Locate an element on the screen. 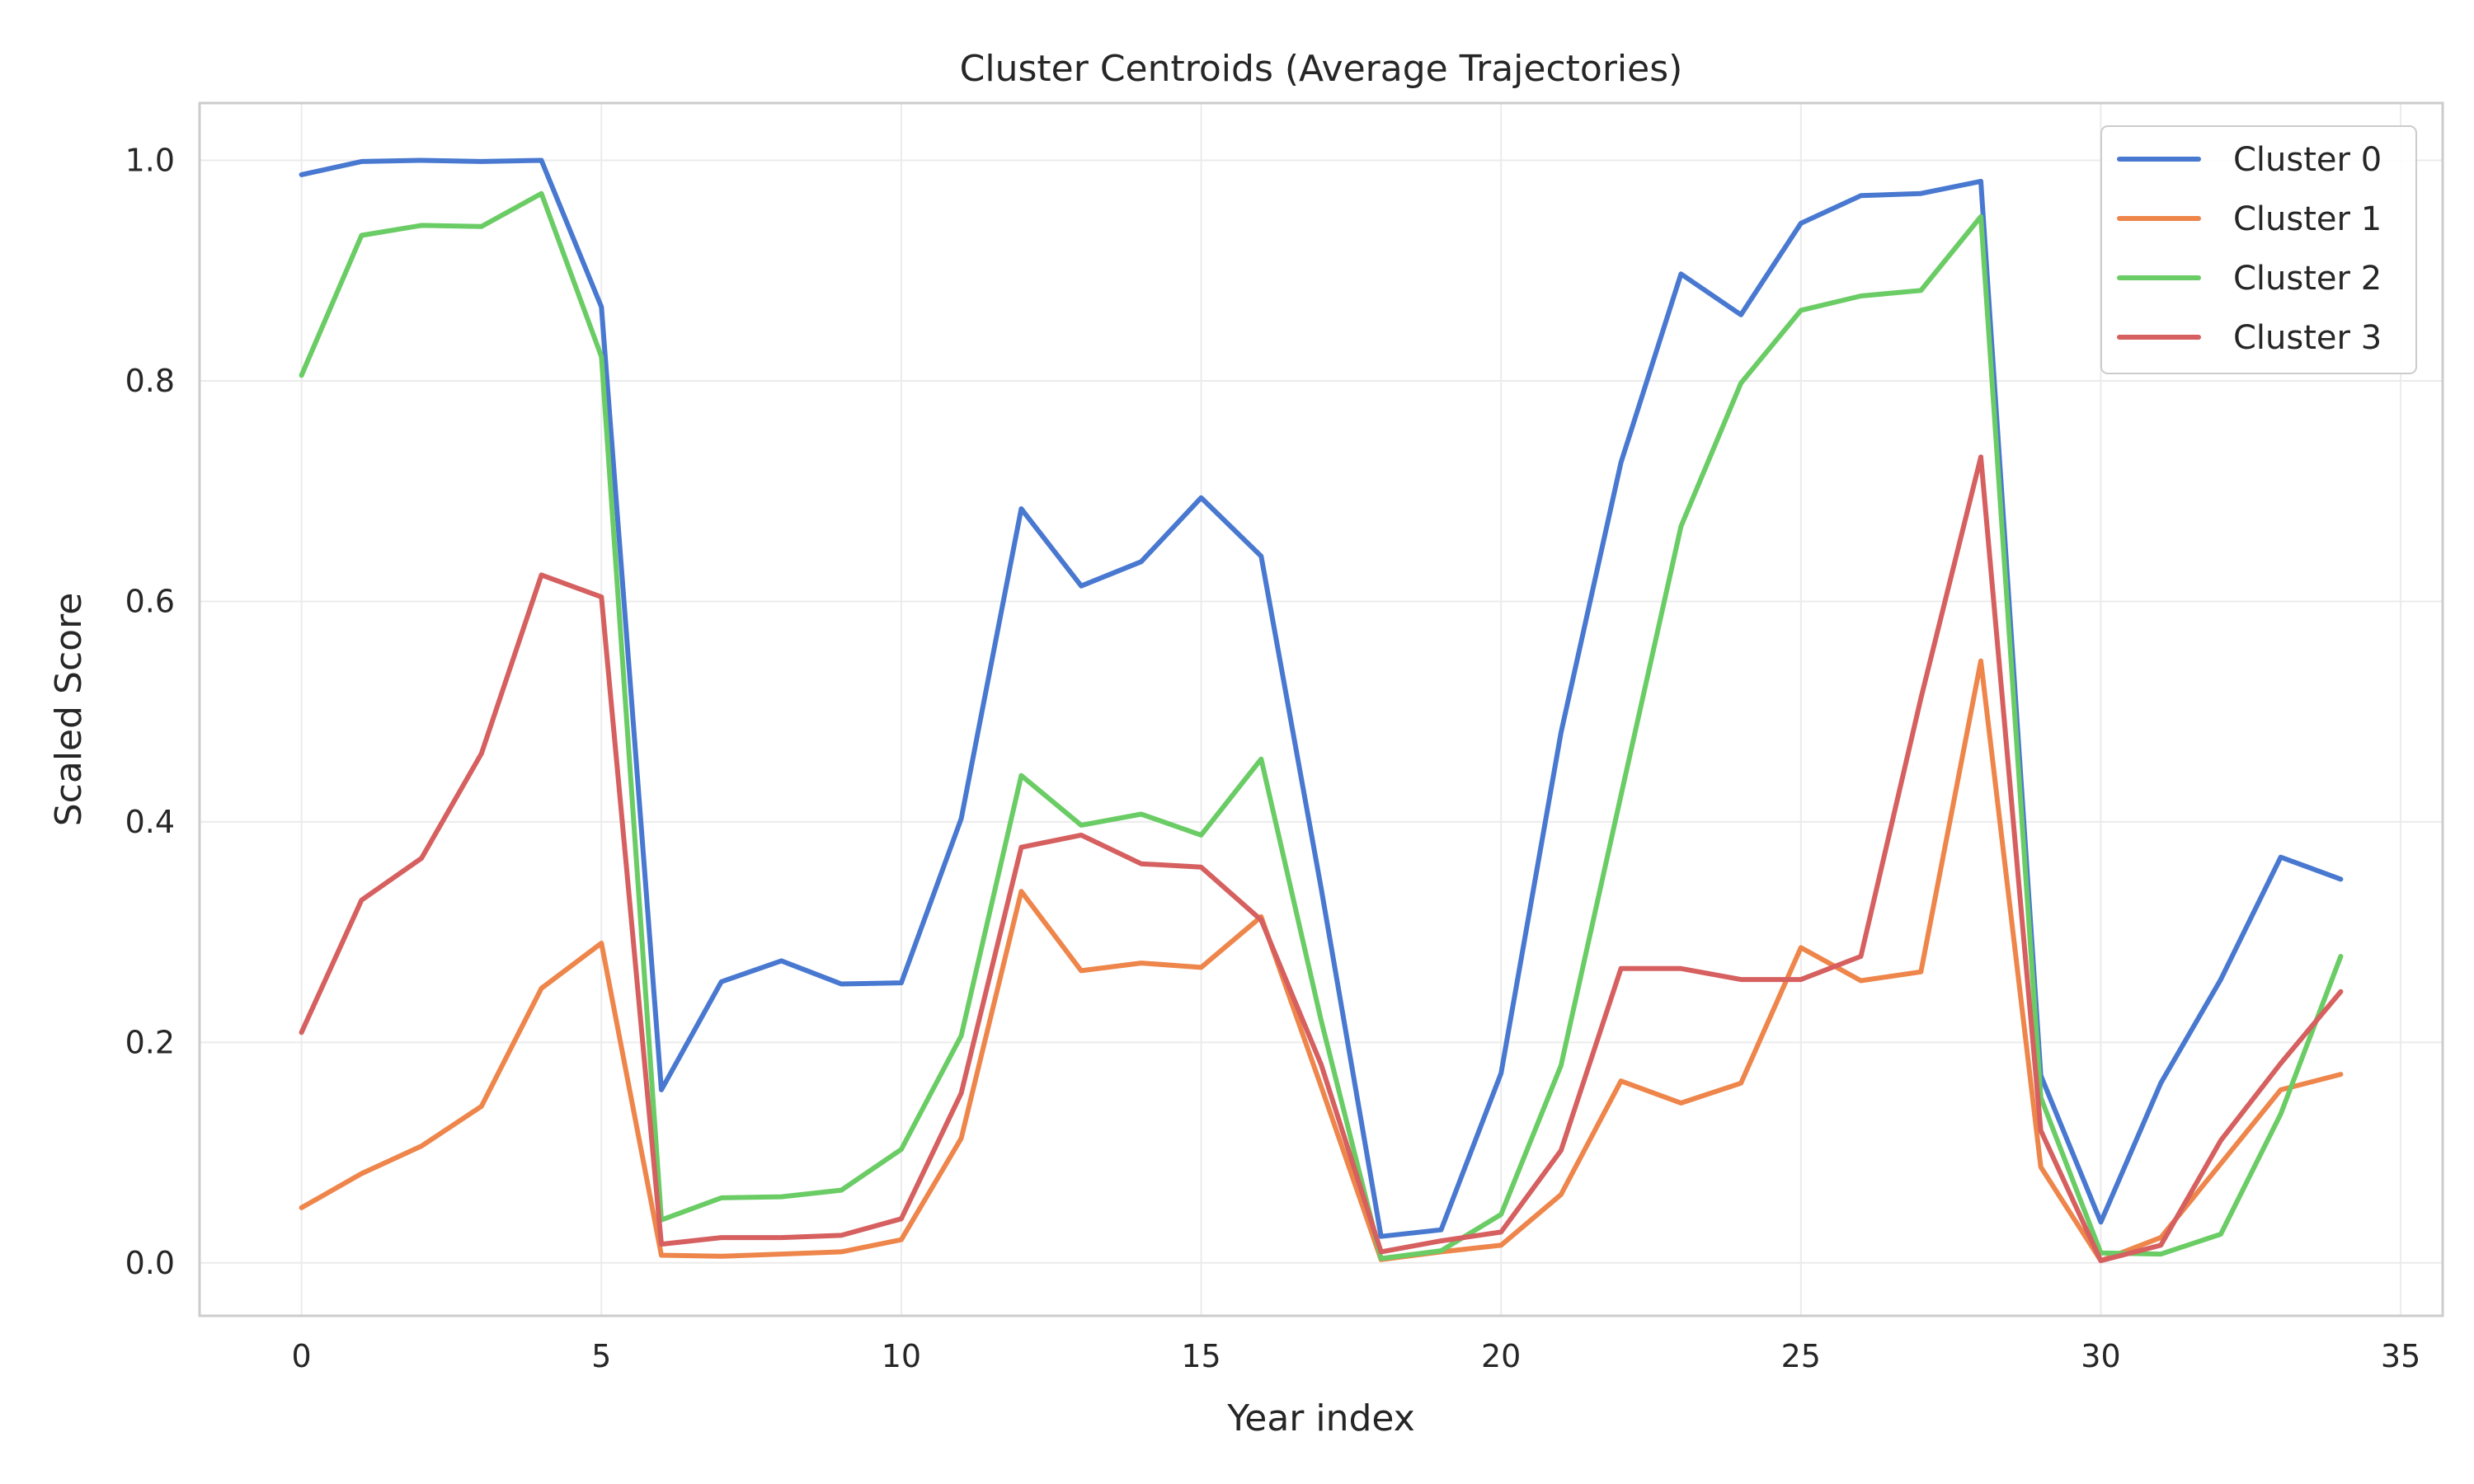  y-tick-label: 1.0 is located at coordinates (150, 161).